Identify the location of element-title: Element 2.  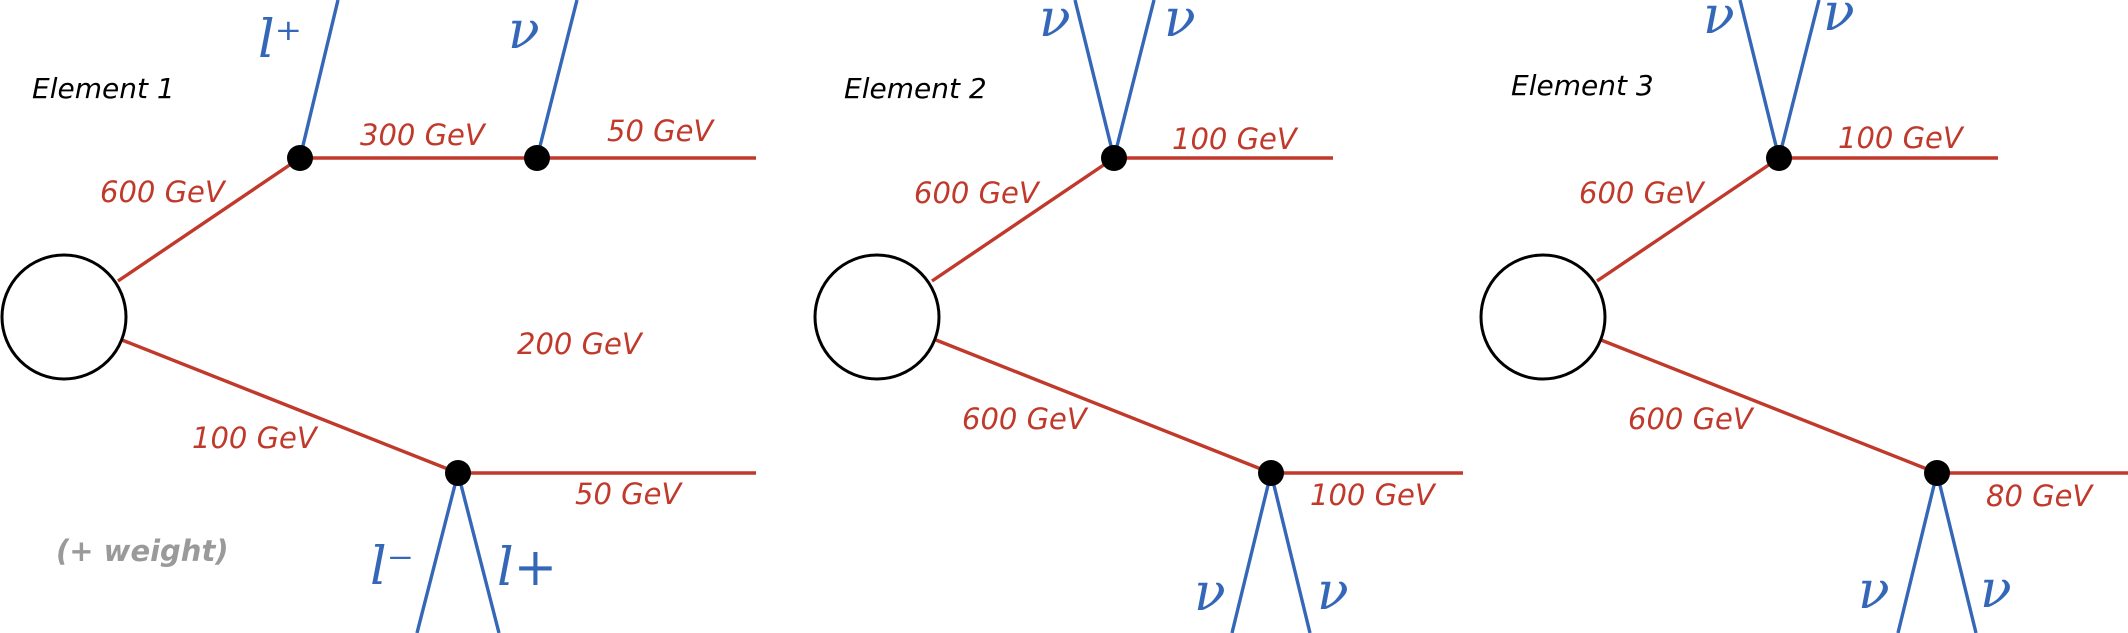
(915, 88).